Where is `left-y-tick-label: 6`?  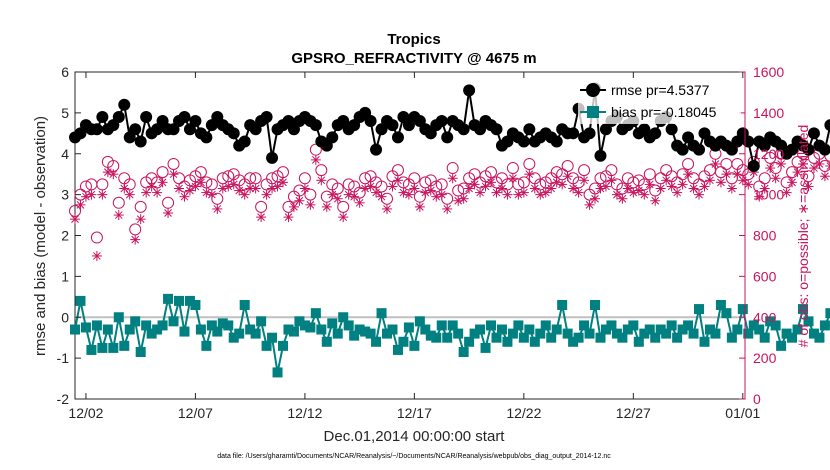 left-y-tick-label: 6 is located at coordinates (65, 72).